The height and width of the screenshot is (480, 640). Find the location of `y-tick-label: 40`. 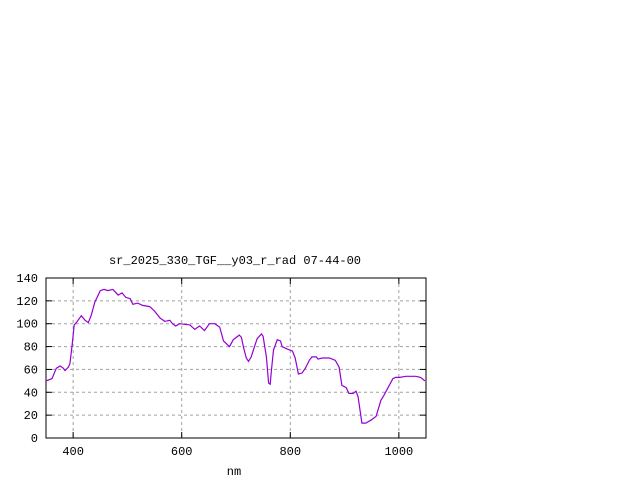

y-tick-label: 40 is located at coordinates (31, 393).